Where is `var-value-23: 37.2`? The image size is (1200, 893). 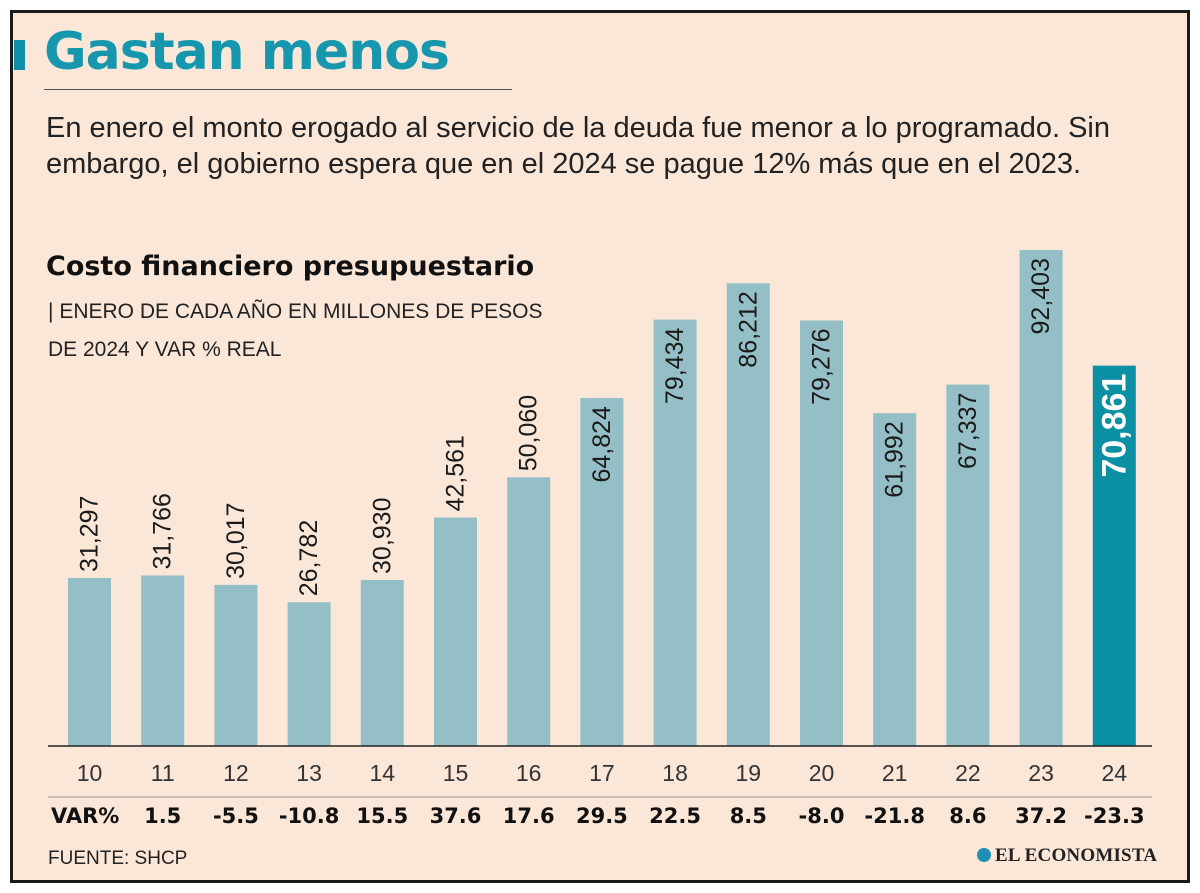
var-value-23: 37.2 is located at coordinates (1041, 816).